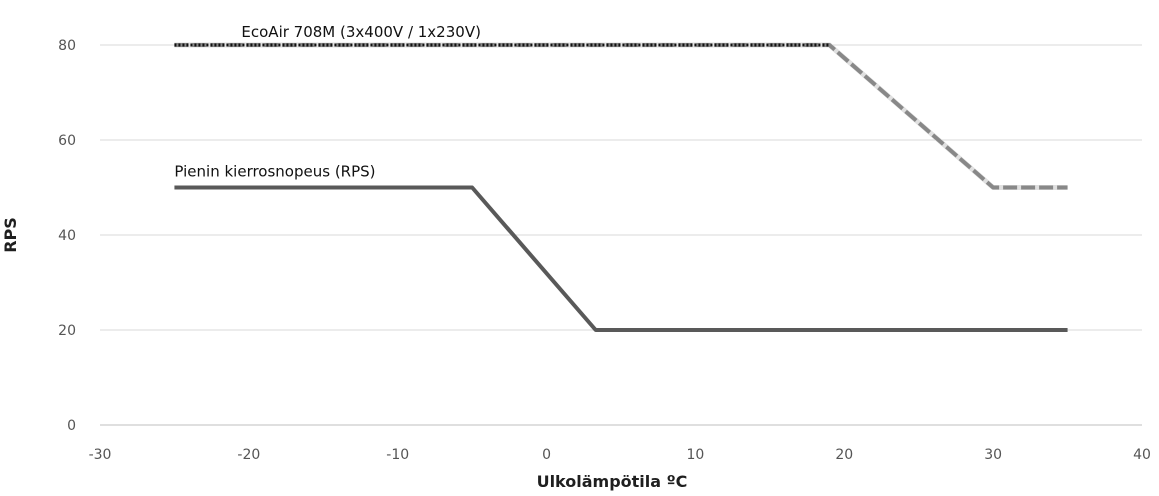 The width and height of the screenshot is (1159, 496). What do you see at coordinates (71, 426) in the screenshot?
I see `y-tick-label: 0` at bounding box center [71, 426].